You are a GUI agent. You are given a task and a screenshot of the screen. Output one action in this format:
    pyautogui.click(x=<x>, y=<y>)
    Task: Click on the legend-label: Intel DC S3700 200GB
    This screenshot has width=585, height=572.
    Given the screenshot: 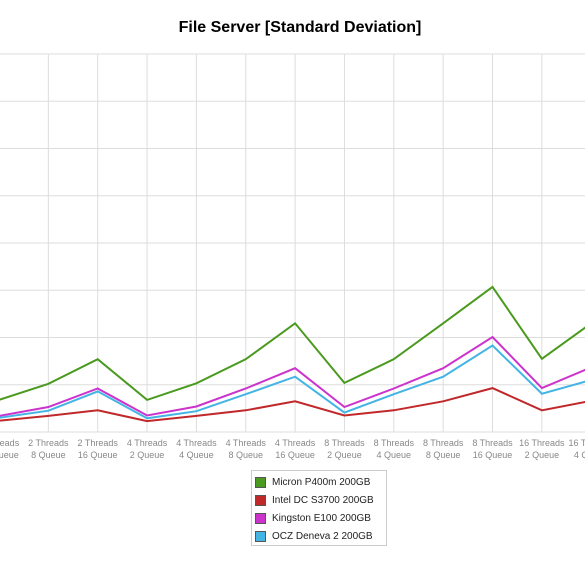 What is the action you would take?
    pyautogui.click(x=323, y=500)
    